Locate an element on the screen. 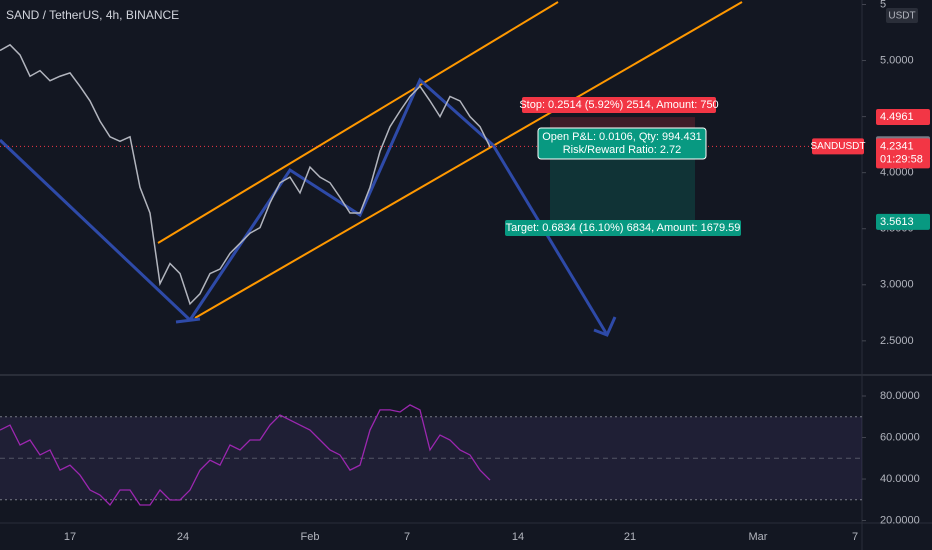 The height and width of the screenshot is (550, 932). rsi-tick-label: 80.0000 is located at coordinates (900, 396).